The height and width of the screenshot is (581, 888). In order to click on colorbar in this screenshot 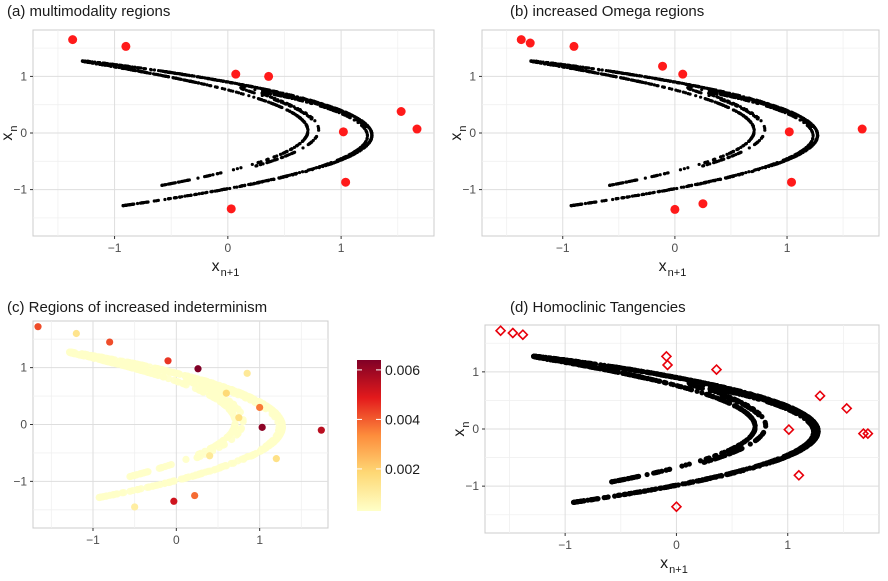, I will do `click(369, 435)`.